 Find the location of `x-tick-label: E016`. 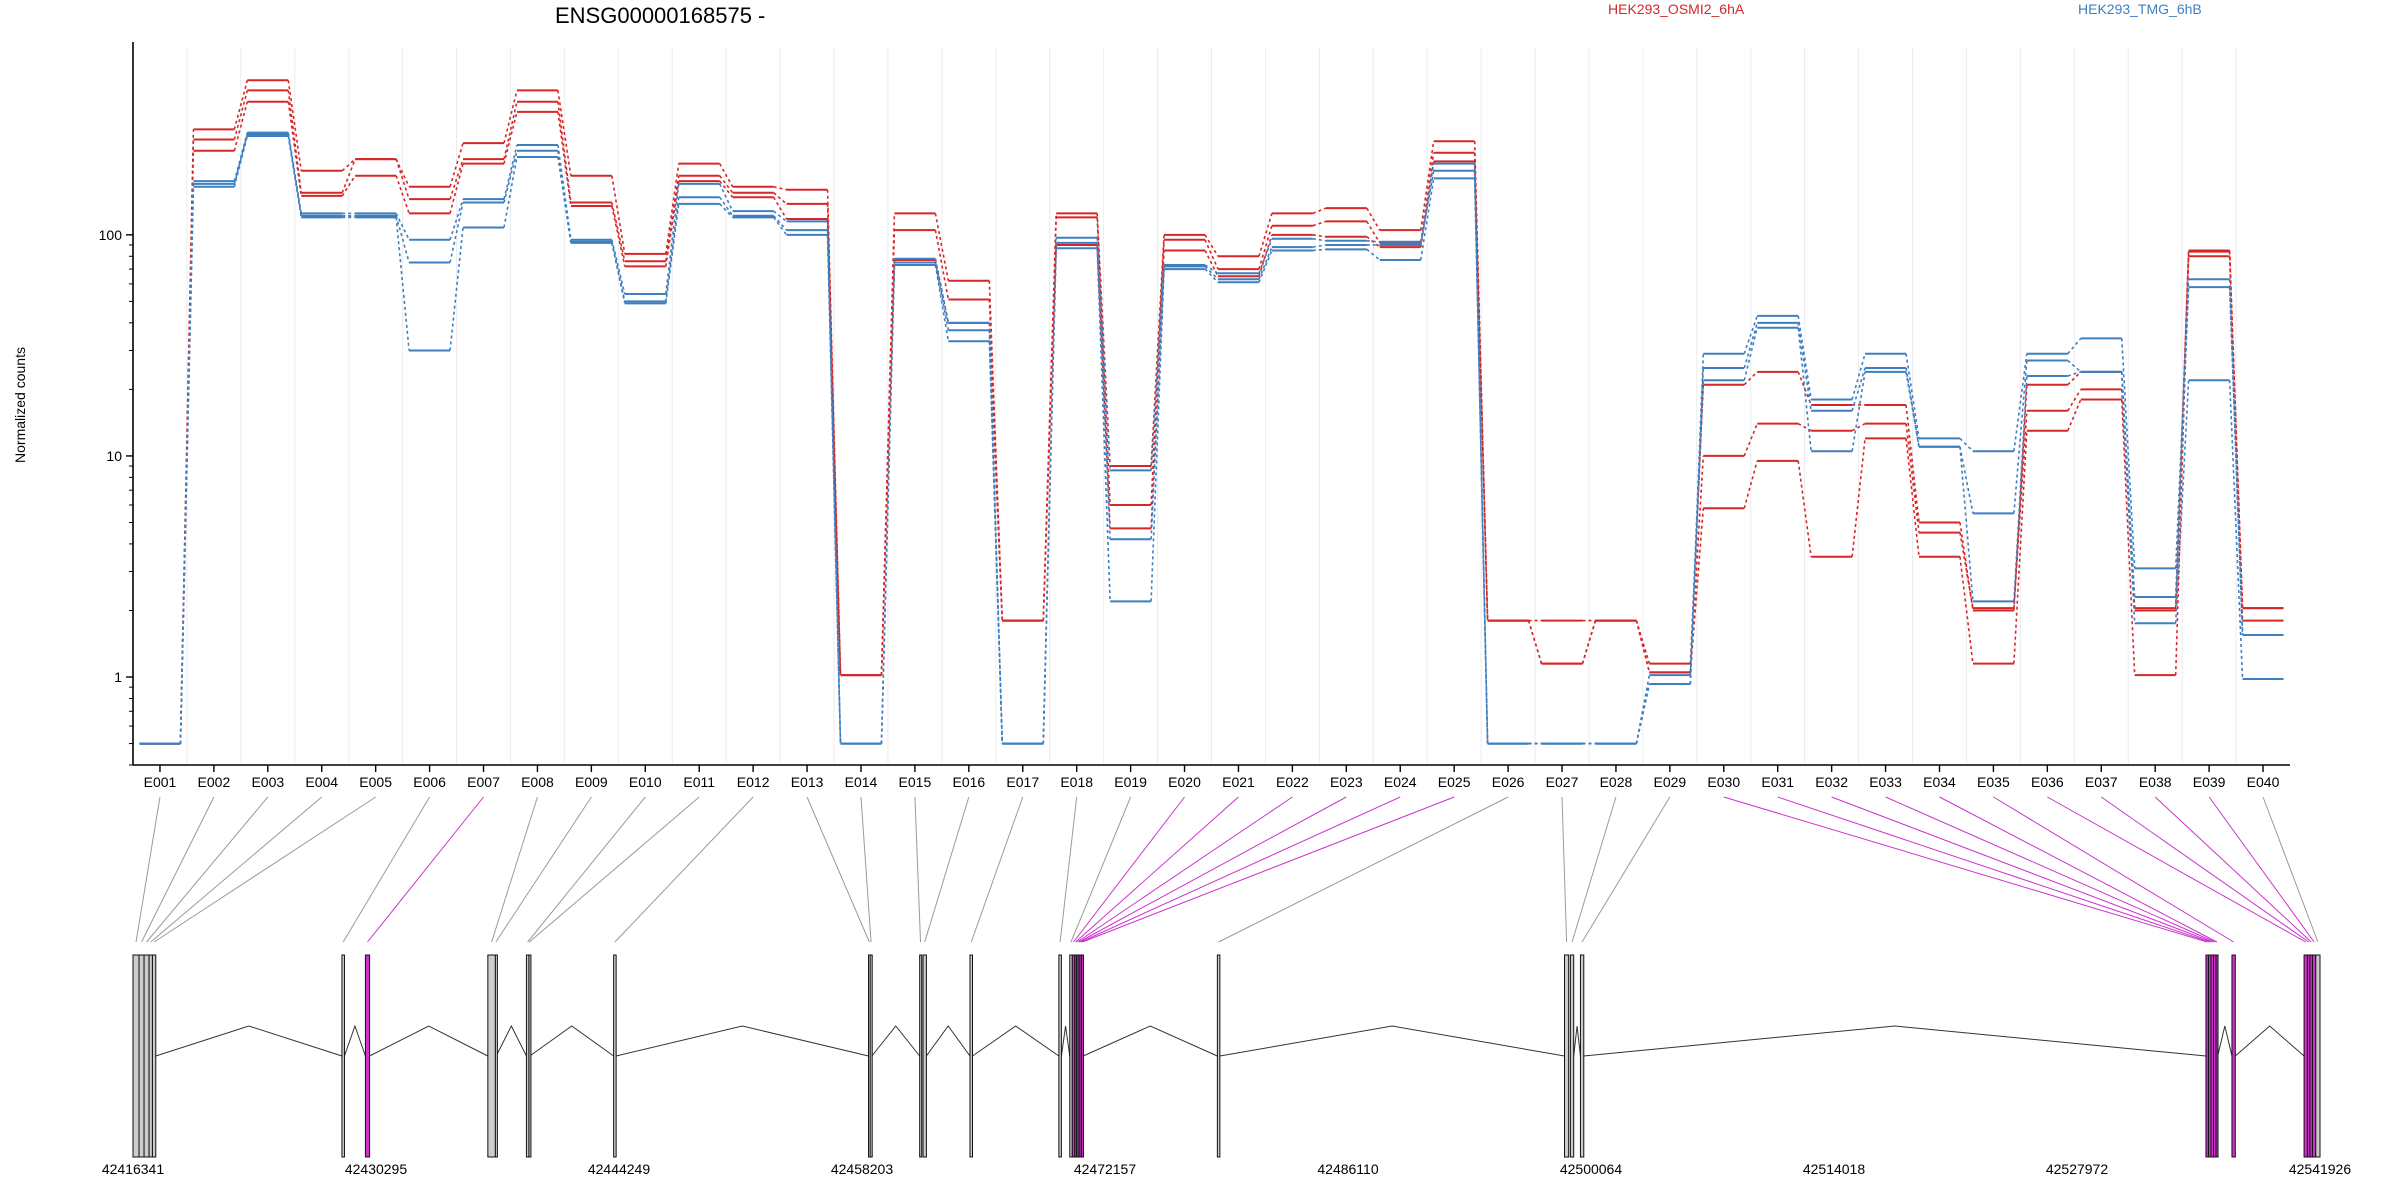

x-tick-label: E016 is located at coordinates (968, 782).